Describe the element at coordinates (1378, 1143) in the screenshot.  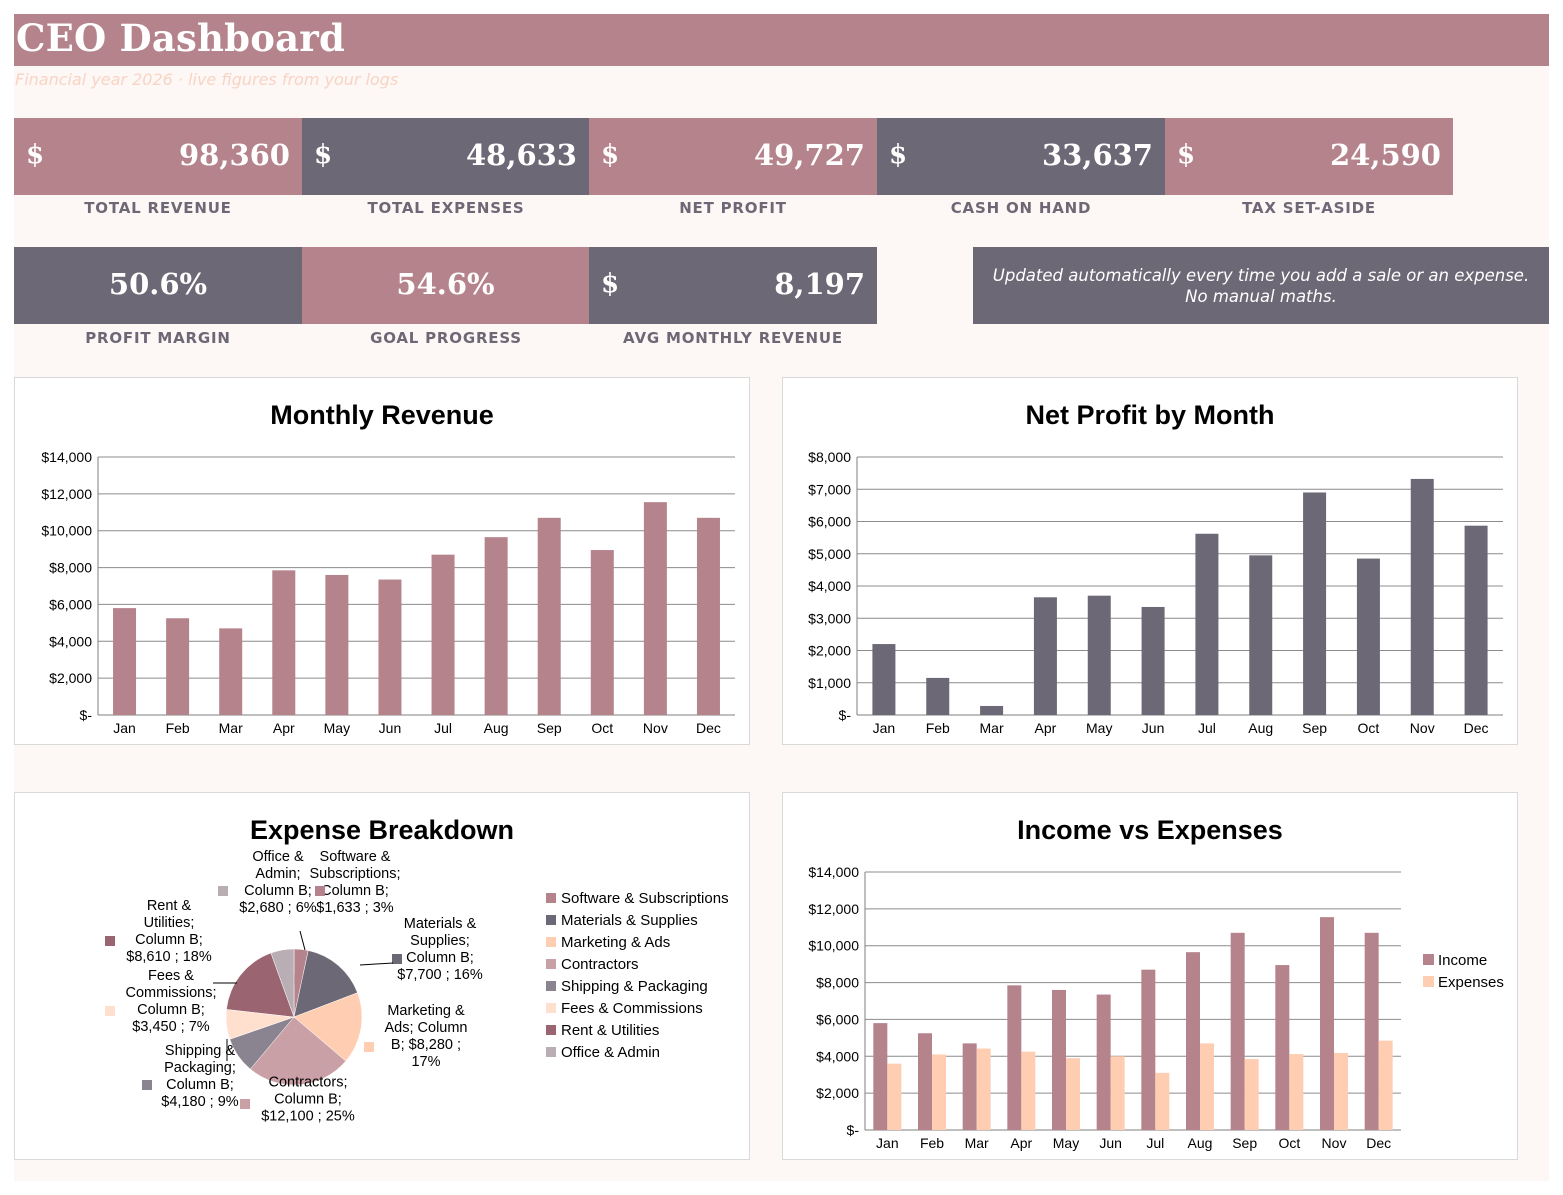
I see `x-tick-label: Dec` at that location.